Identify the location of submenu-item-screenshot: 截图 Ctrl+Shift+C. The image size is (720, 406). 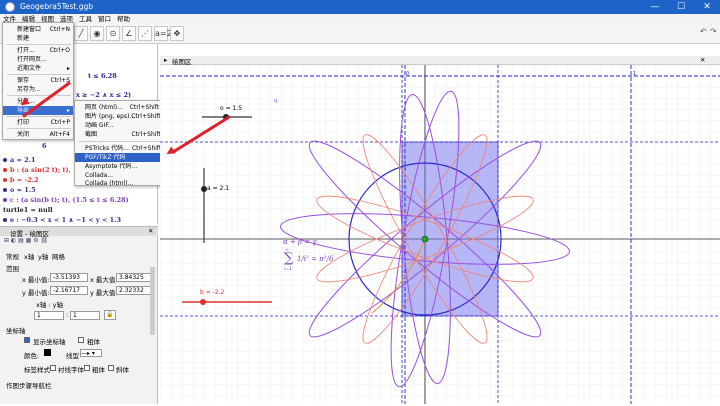
(127, 134).